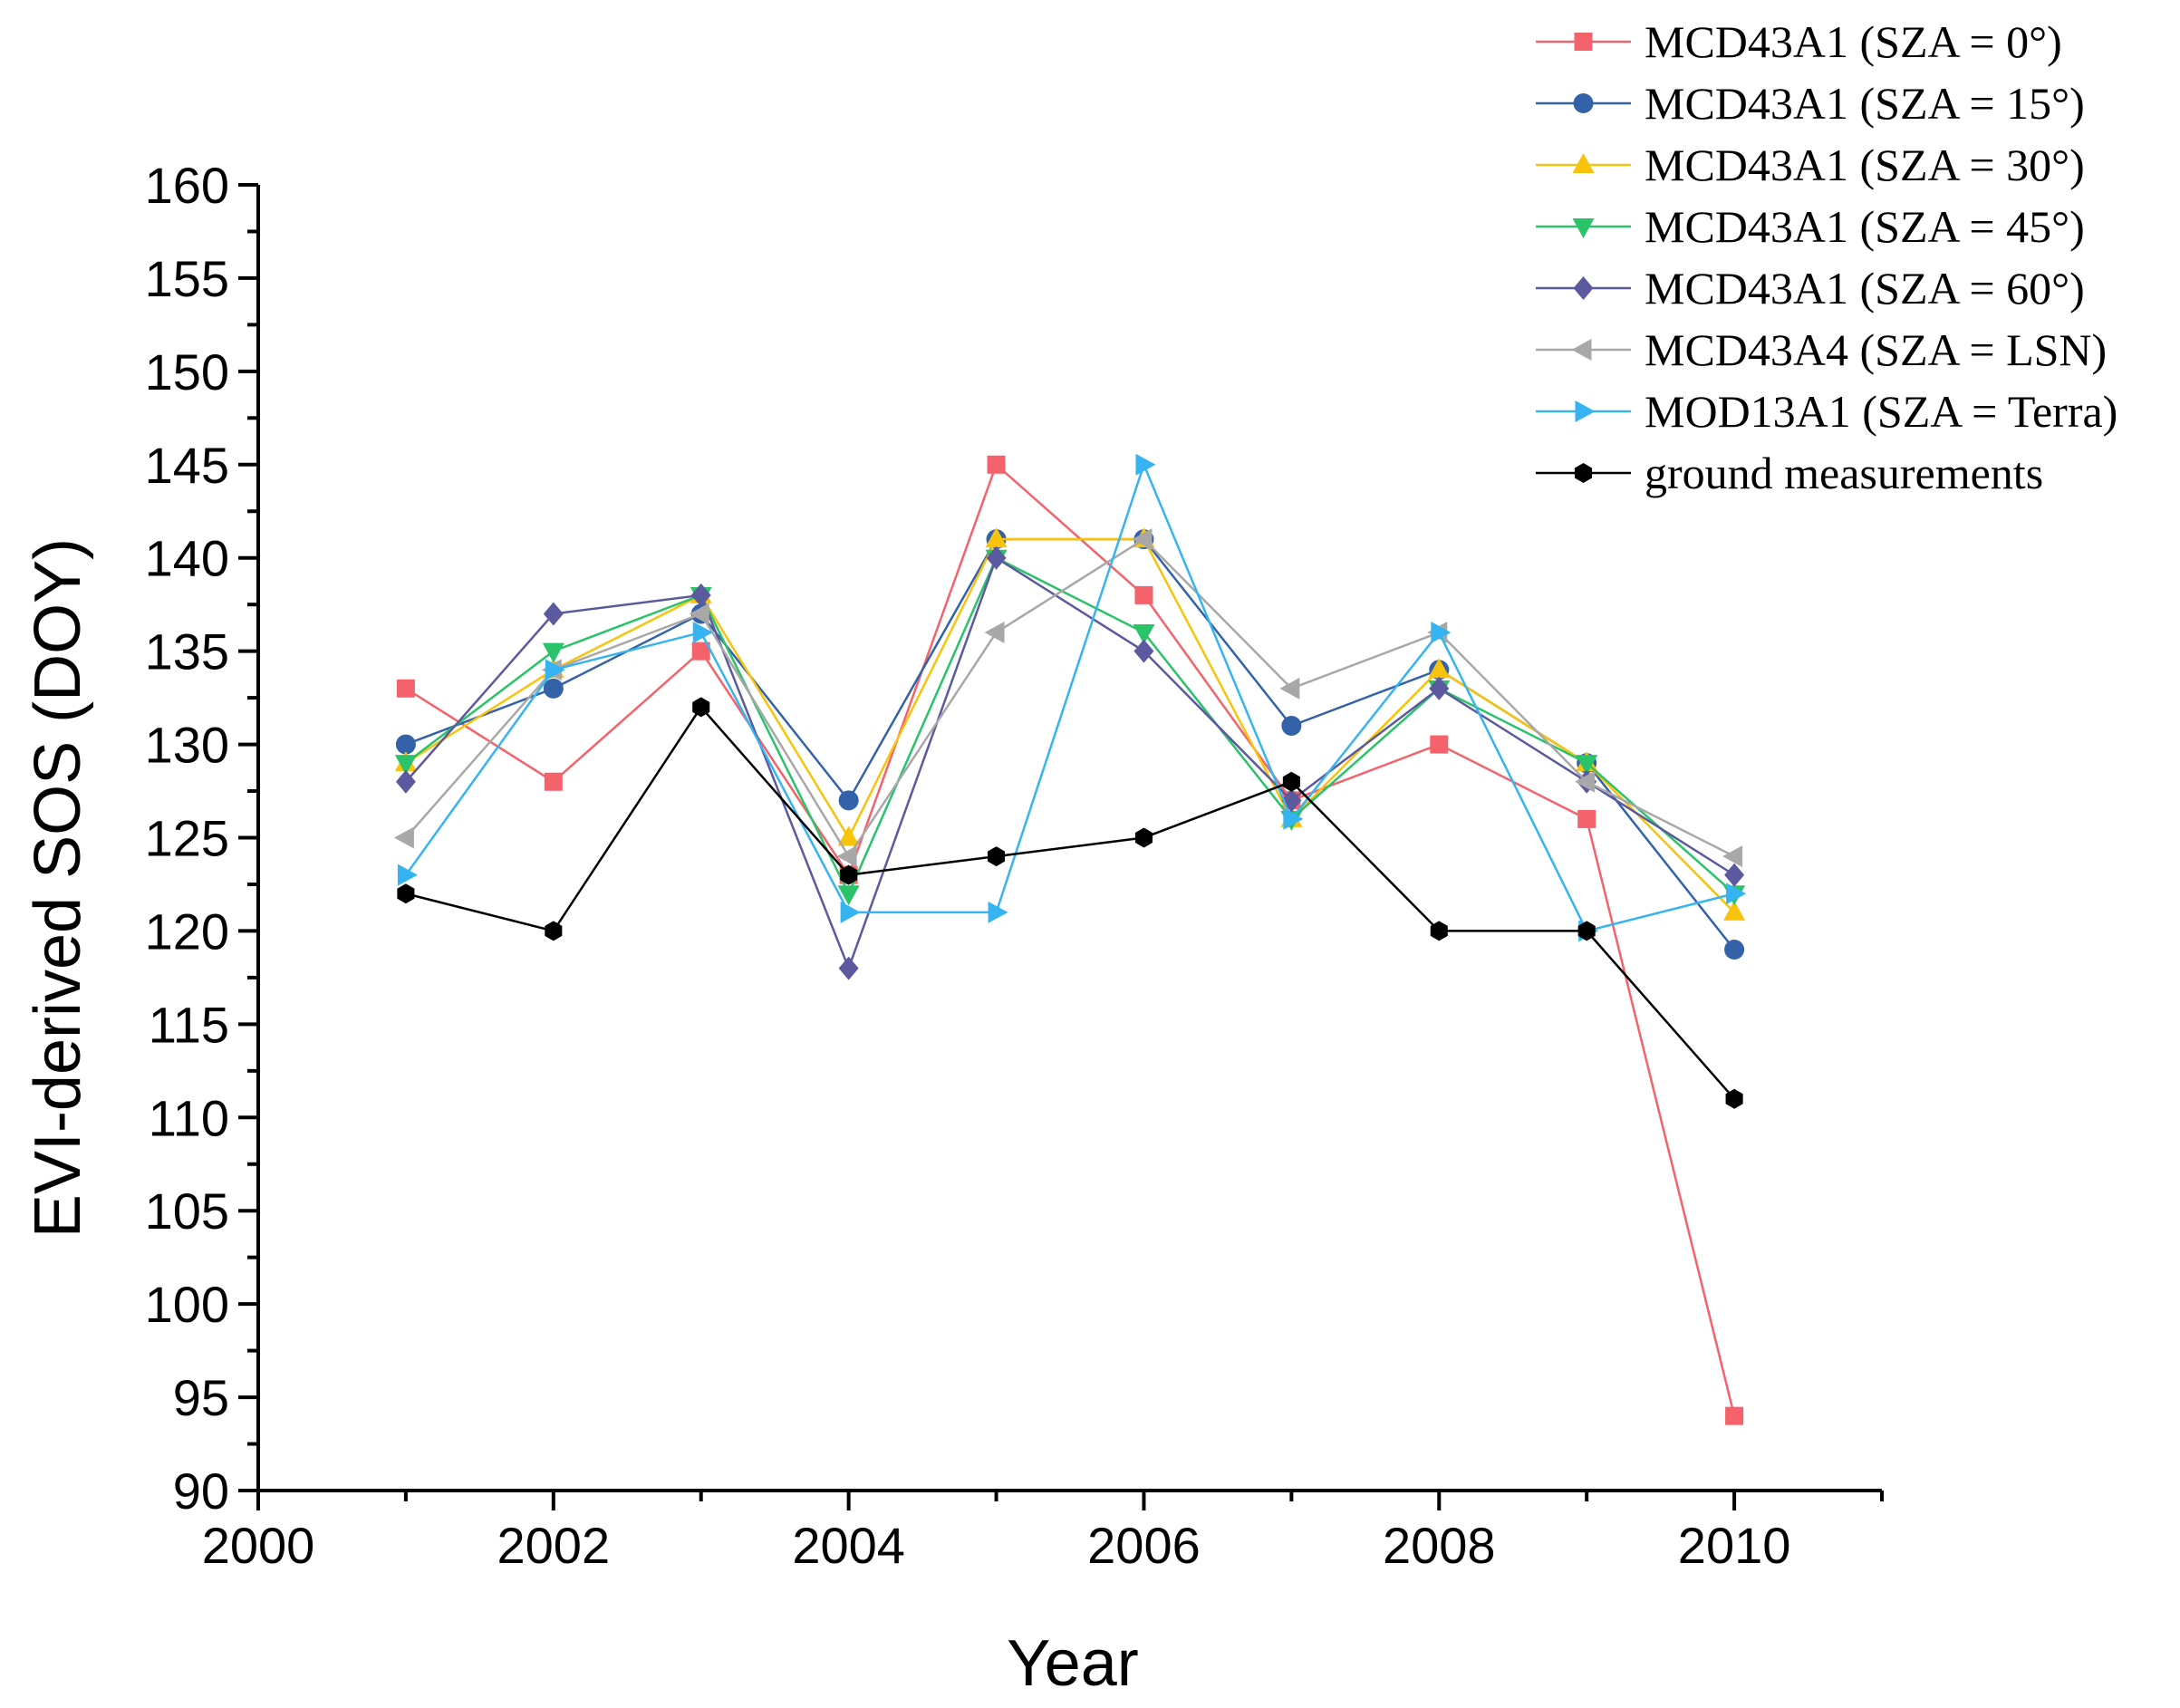 The width and height of the screenshot is (2180, 1708). Describe the element at coordinates (1844, 473) in the screenshot. I see `legend-label: ground measurements` at that location.